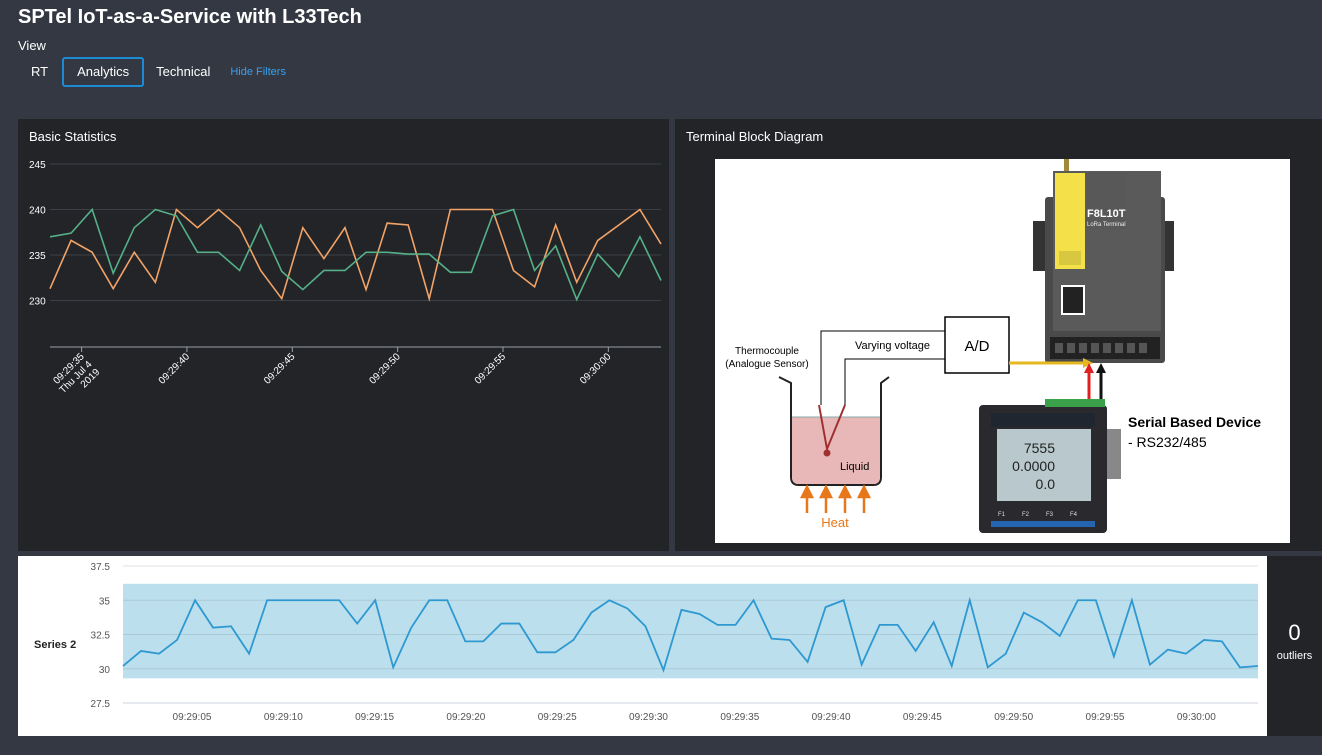 This screenshot has height=755, width=1322. What do you see at coordinates (1103, 261) in the screenshot?
I see `lora-terminal-device: F8L10T LoRa Terminal` at bounding box center [1103, 261].